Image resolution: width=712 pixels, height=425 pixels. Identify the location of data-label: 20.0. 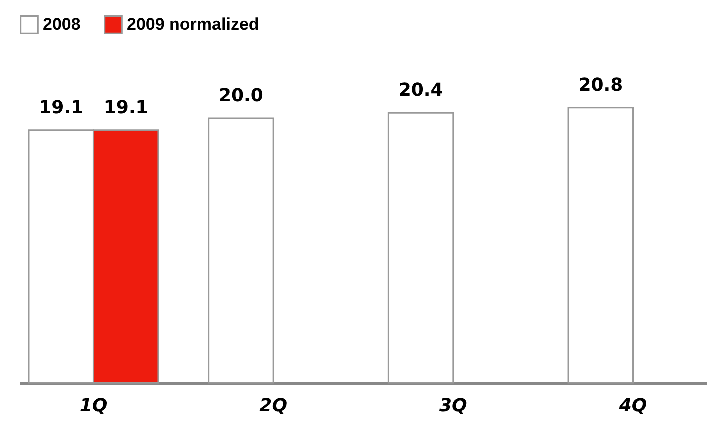
(241, 95).